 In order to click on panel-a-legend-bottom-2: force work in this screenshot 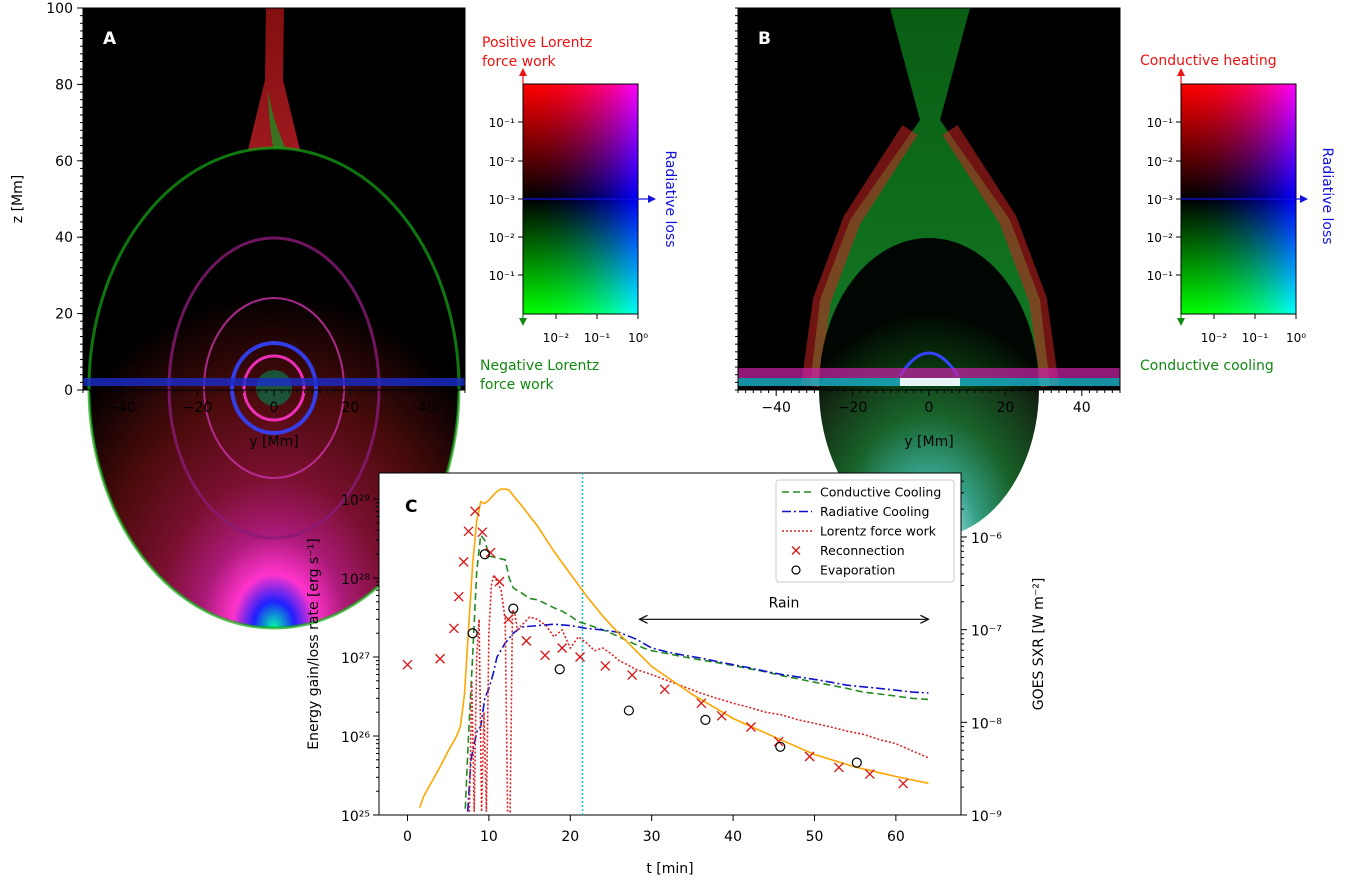, I will do `click(517, 385)`.